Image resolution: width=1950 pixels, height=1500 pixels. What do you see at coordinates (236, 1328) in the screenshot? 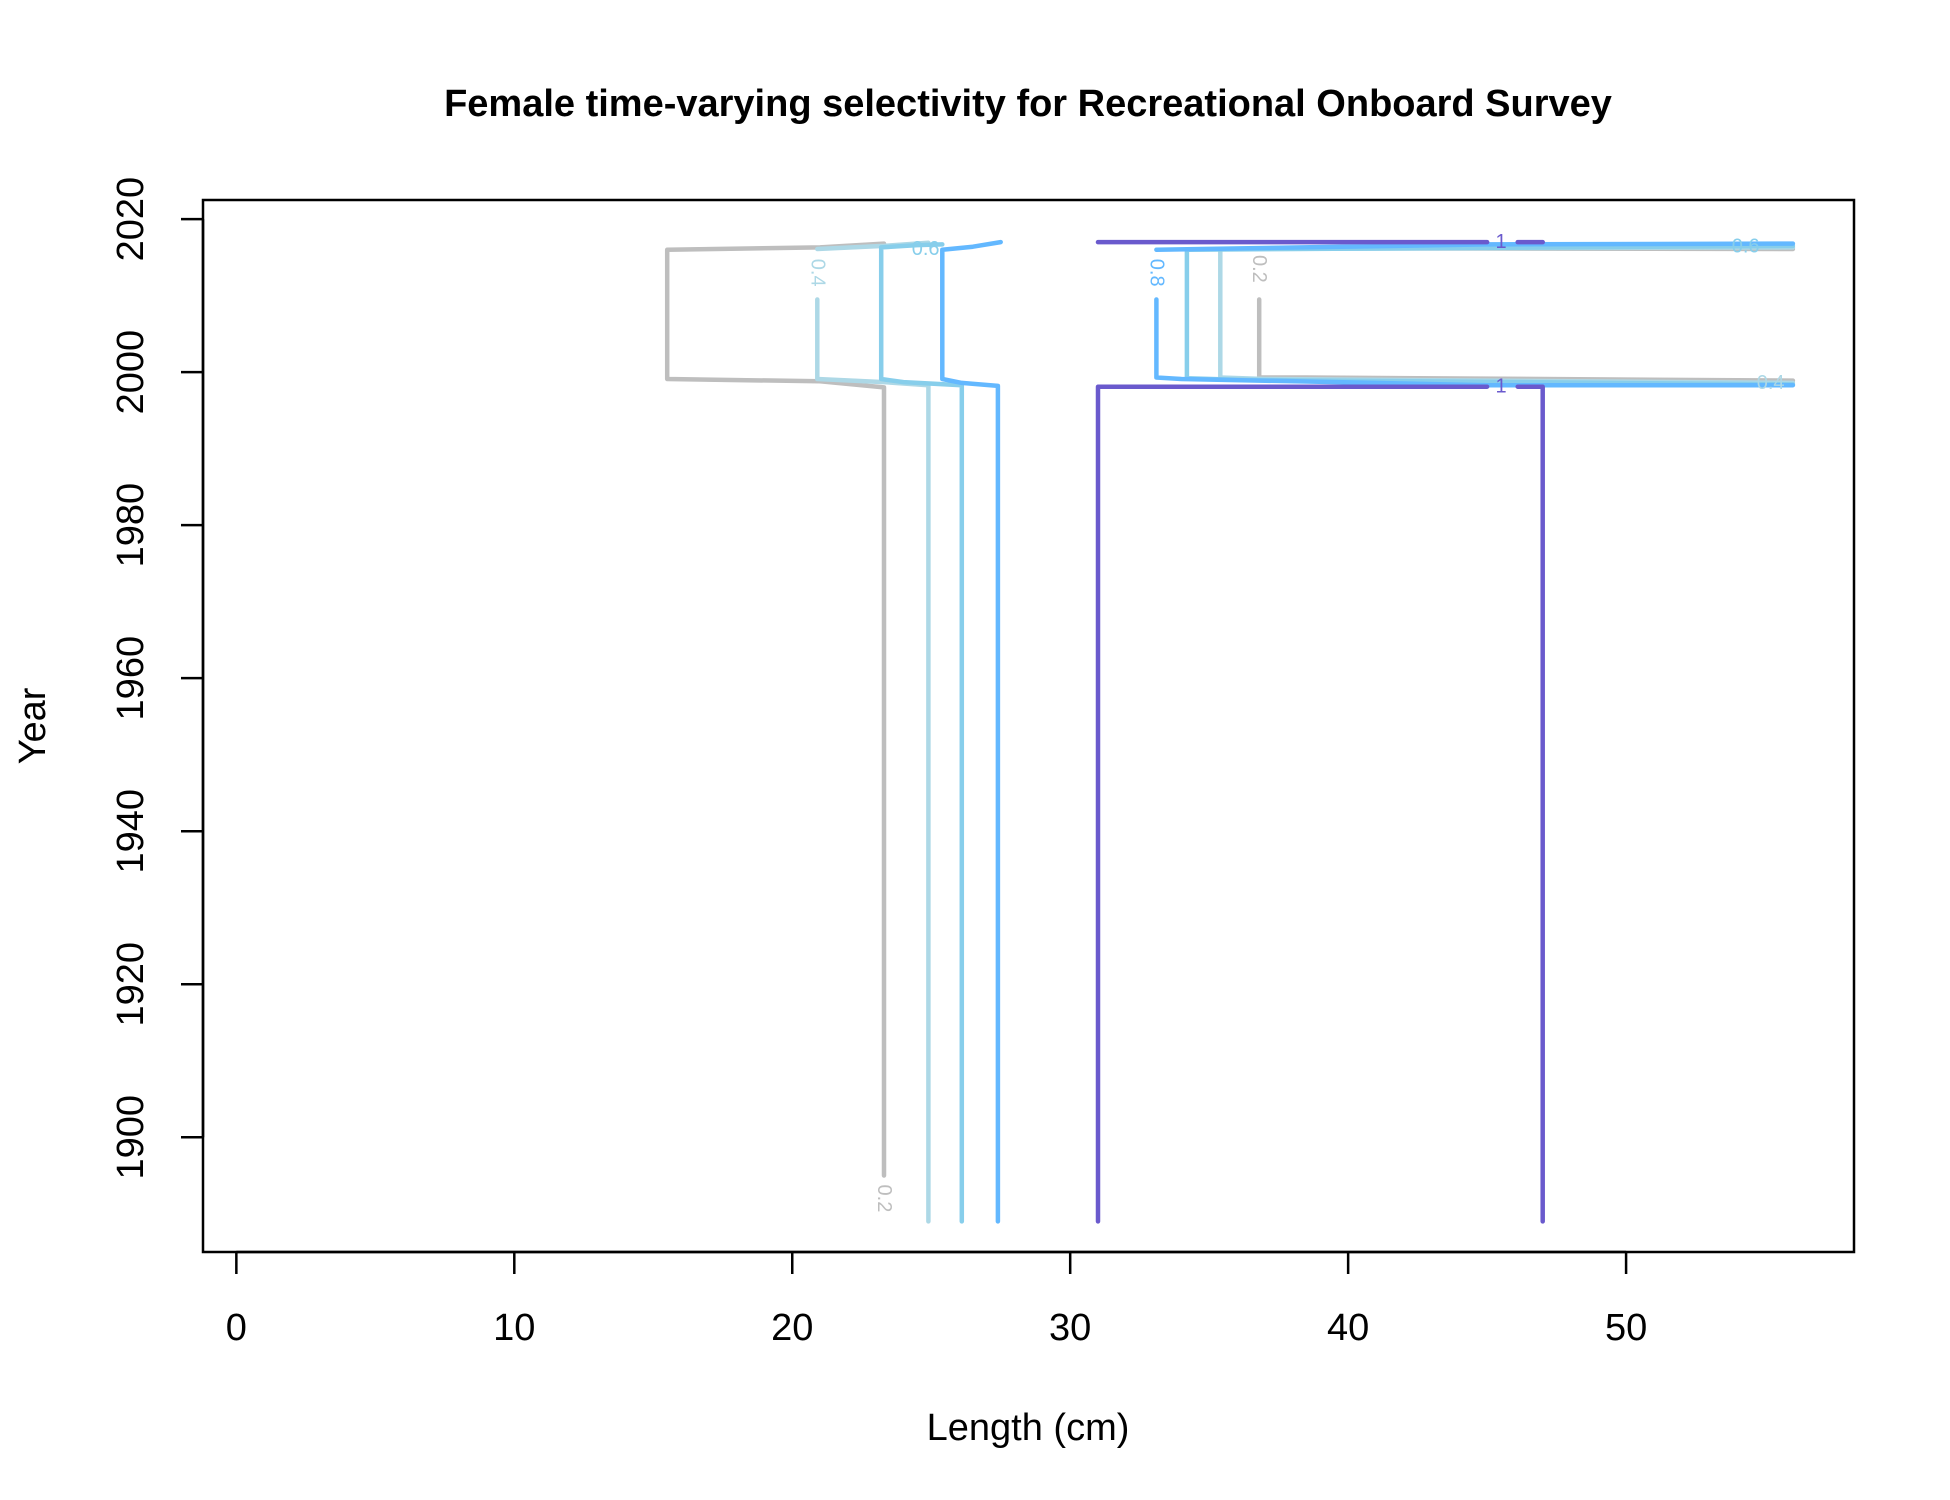
I see `x-tick-label: 0` at bounding box center [236, 1328].